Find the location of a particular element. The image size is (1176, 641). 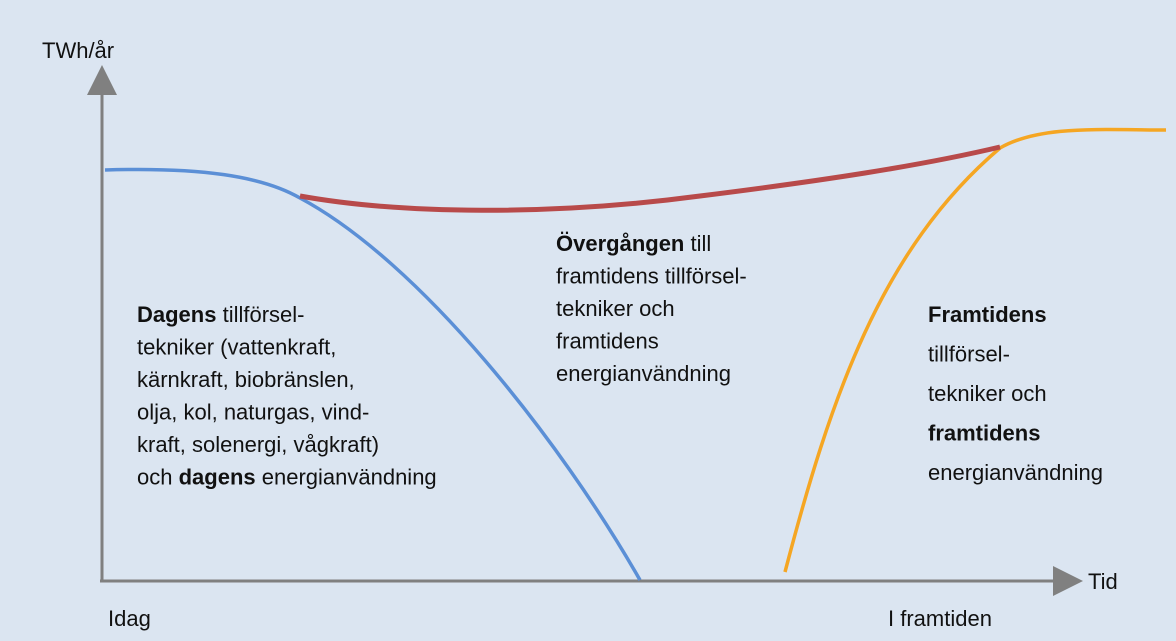

text-line: Övergången till is located at coordinates (633, 243).